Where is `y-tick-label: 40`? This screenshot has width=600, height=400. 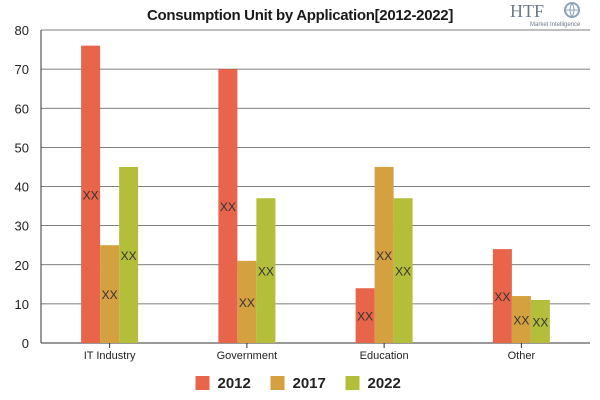
y-tick-label: 40 is located at coordinates (22, 187).